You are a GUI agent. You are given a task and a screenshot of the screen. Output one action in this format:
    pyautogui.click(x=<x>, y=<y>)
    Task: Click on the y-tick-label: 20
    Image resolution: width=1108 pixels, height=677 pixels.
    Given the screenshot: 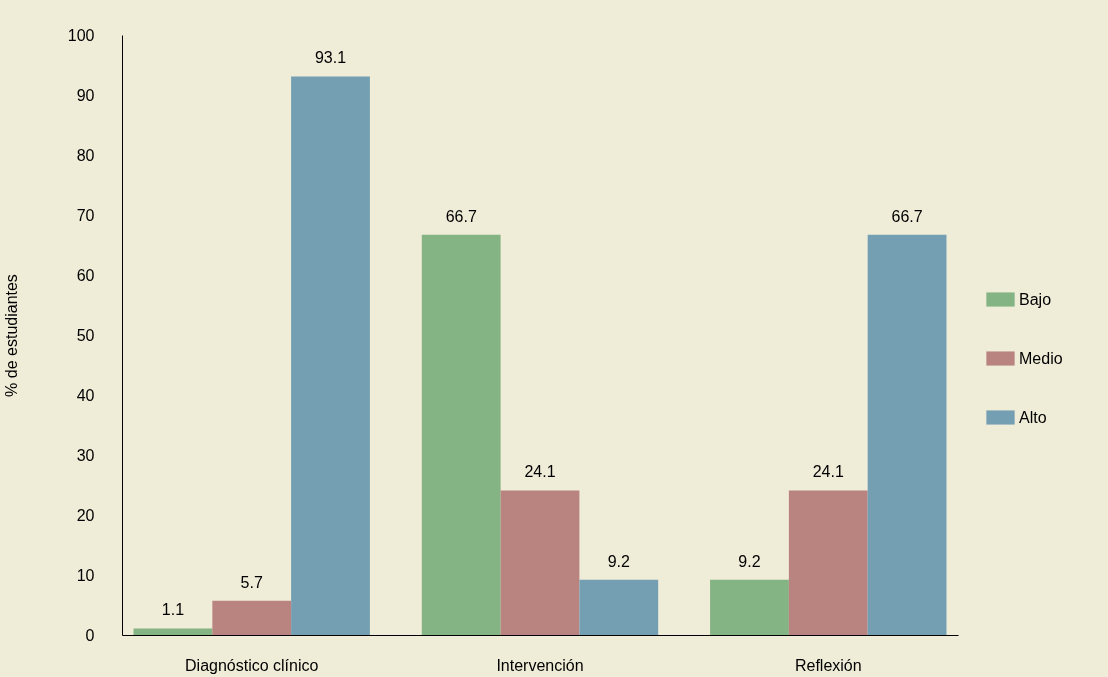 What is the action you would take?
    pyautogui.click(x=85, y=515)
    